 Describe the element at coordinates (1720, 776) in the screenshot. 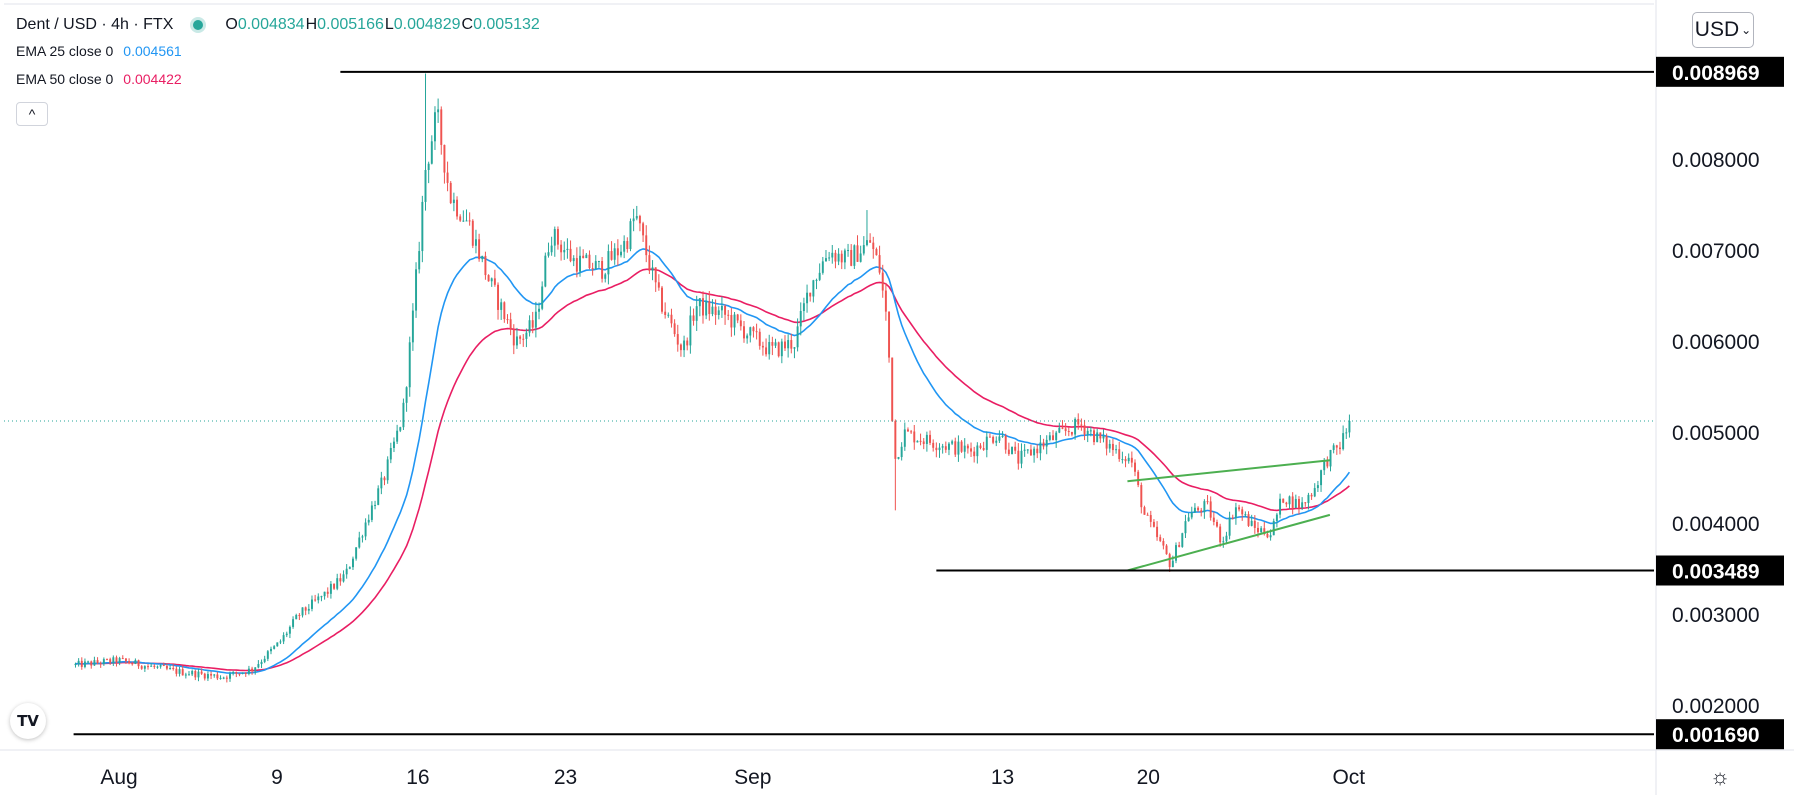

I see `gear-icon: ☼` at that location.